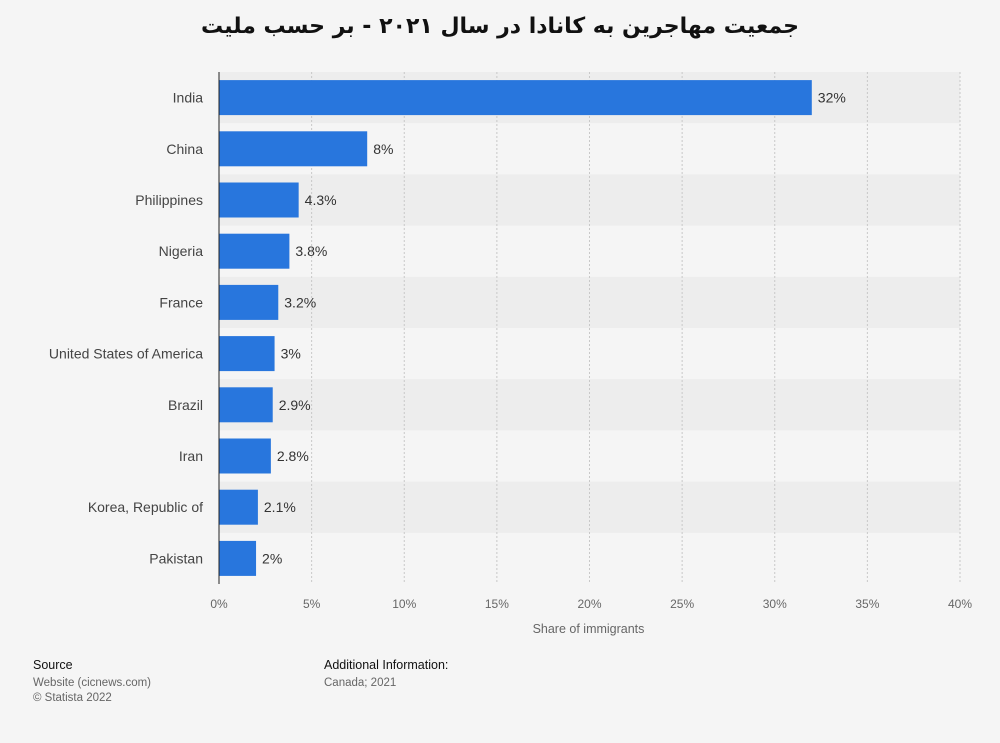 The width and height of the screenshot is (1000, 743). What do you see at coordinates (321, 200) in the screenshot?
I see `value-label: 4.3%` at bounding box center [321, 200].